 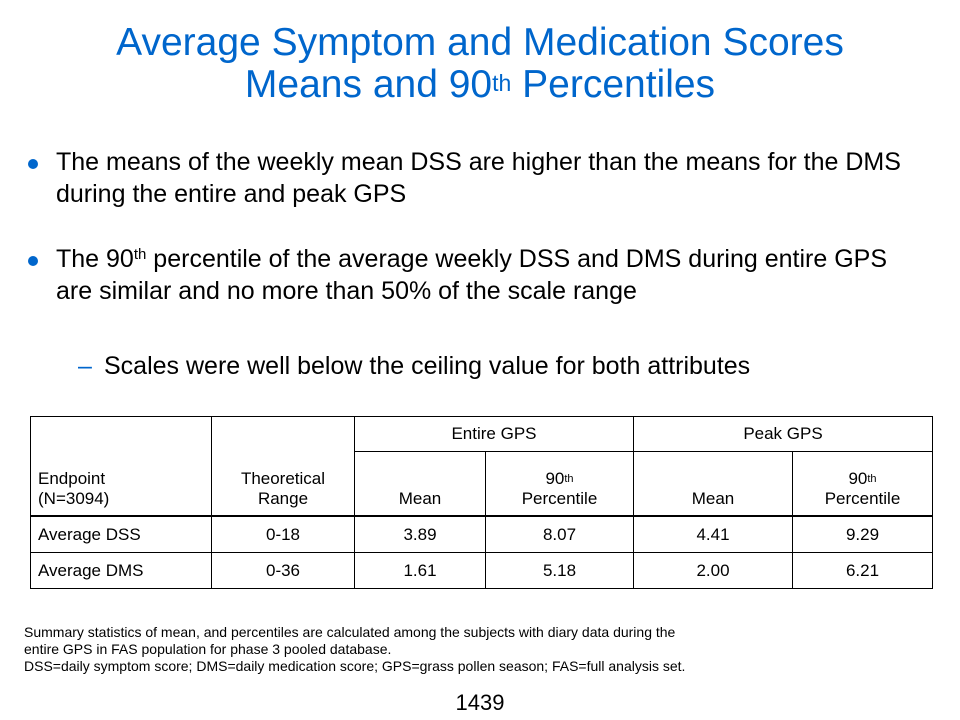 What do you see at coordinates (121, 534) in the screenshot?
I see `endpoint-cell: Average DSS` at bounding box center [121, 534].